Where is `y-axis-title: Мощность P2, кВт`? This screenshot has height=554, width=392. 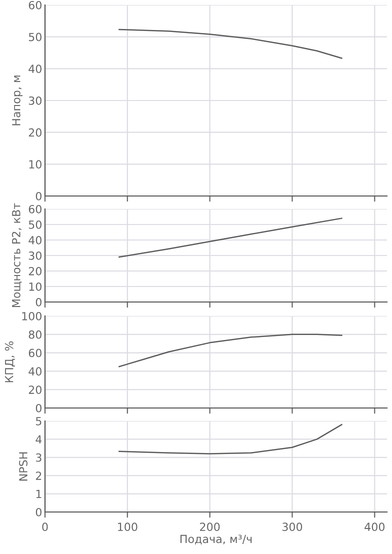
y-axis-title: Мощность P2, кВт is located at coordinates (17, 255).